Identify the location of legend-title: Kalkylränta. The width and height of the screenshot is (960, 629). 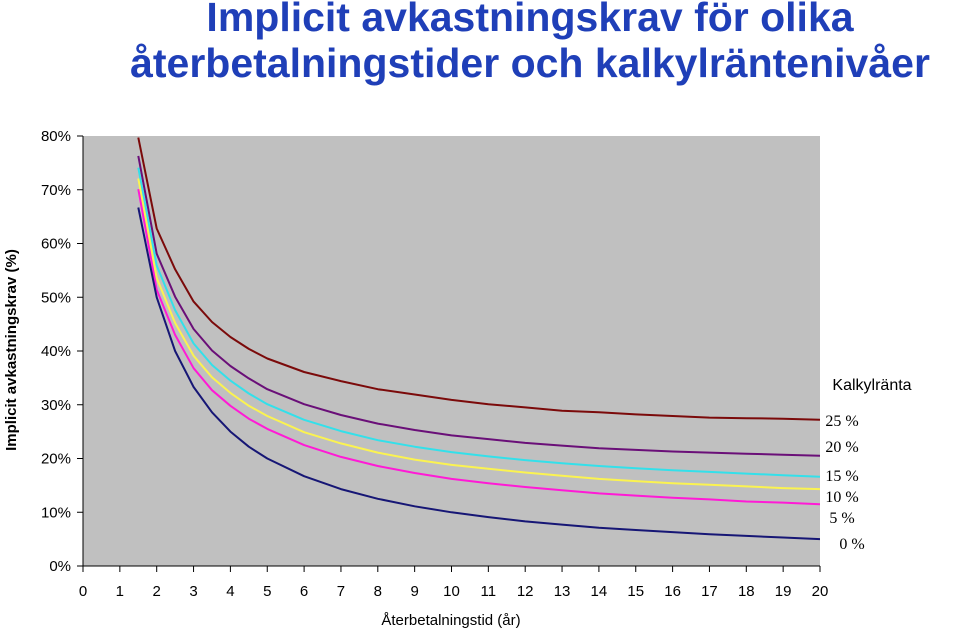
(871, 385).